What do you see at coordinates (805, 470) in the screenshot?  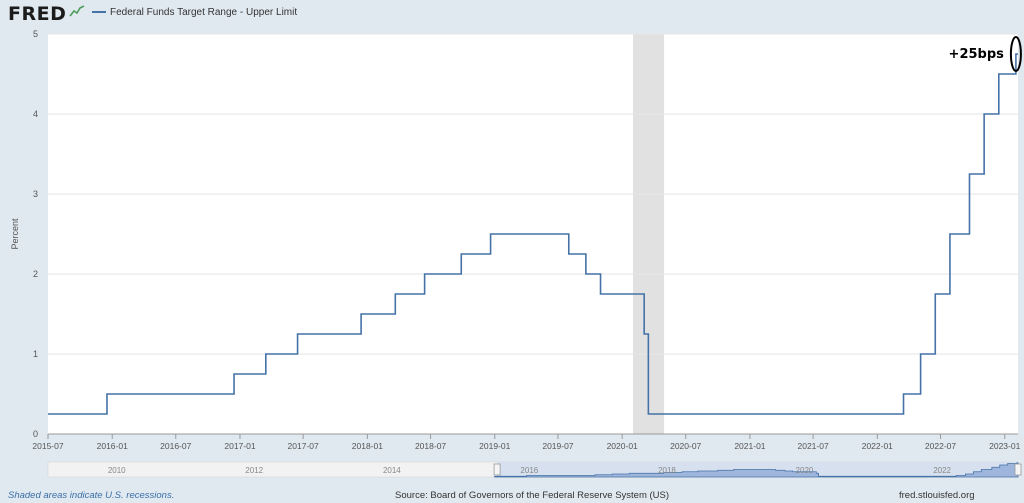 I see `navigator-year-label: 2020` at bounding box center [805, 470].